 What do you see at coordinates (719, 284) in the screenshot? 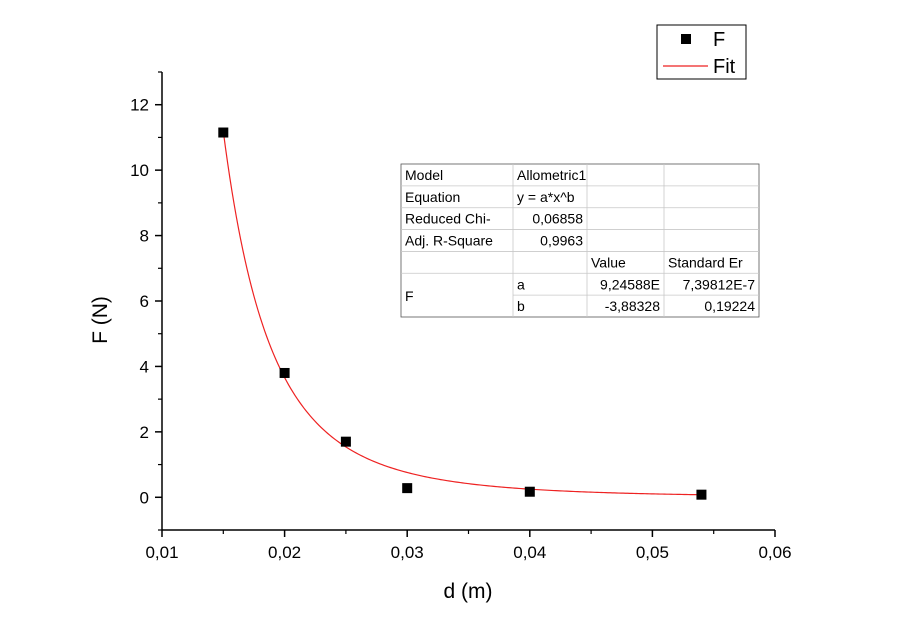
I see `table-cell: 7,39812E-7` at bounding box center [719, 284].